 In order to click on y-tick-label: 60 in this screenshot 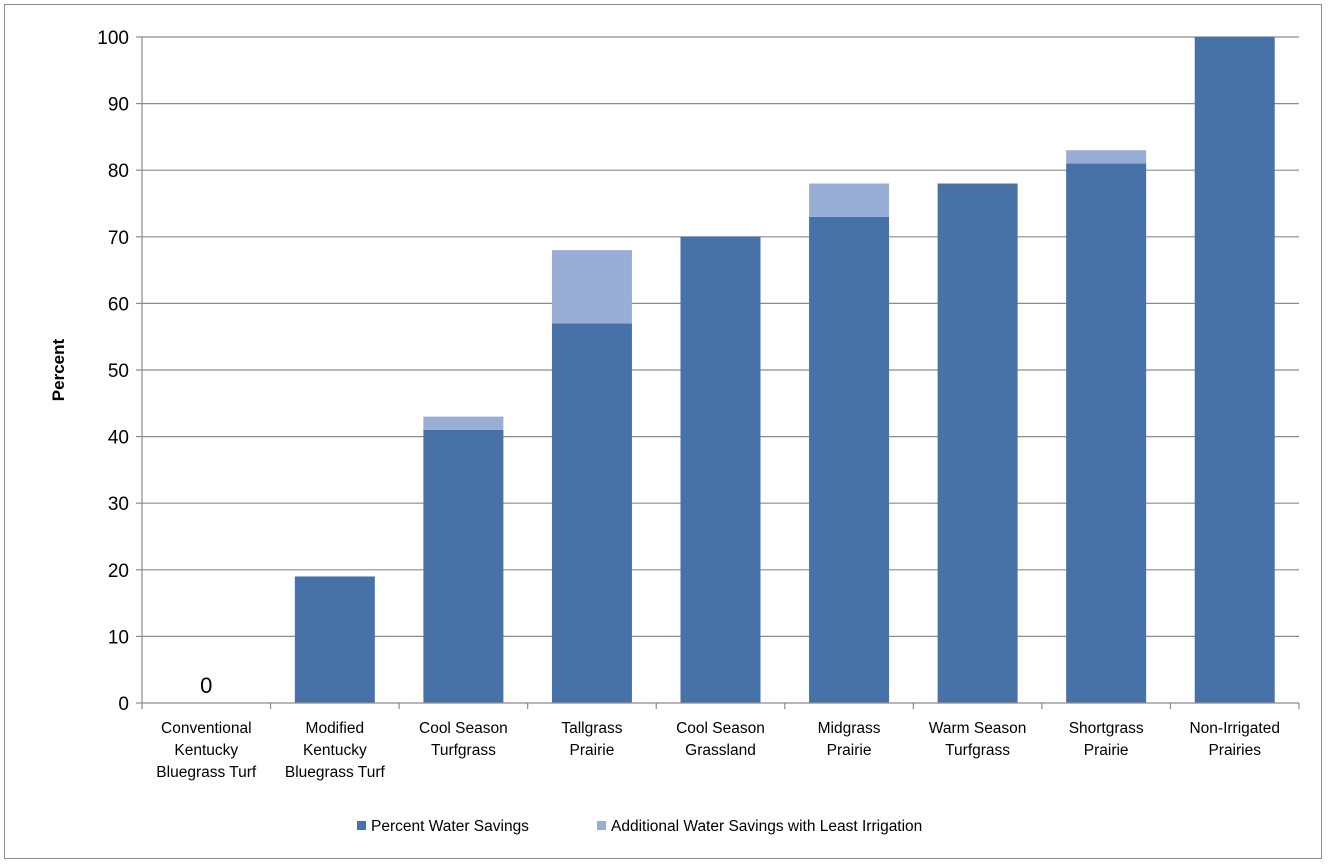, I will do `click(118, 304)`.